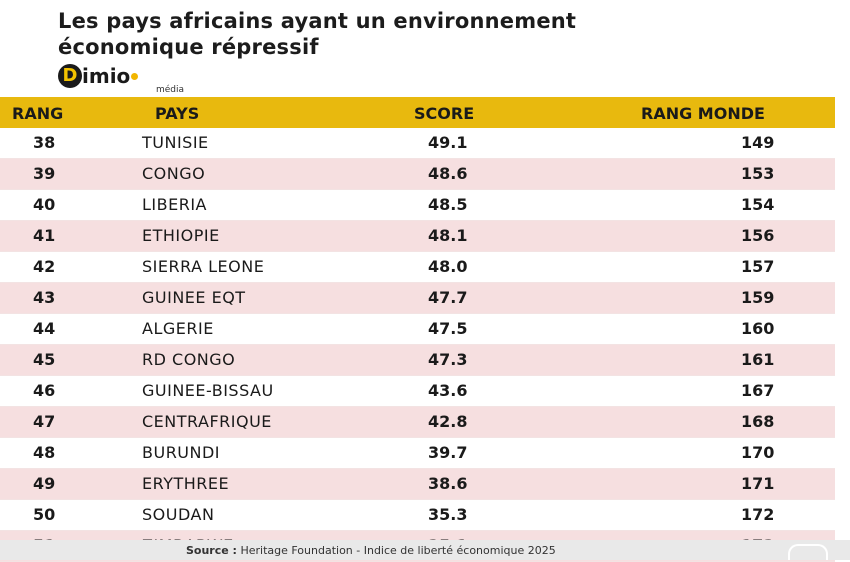  Describe the element at coordinates (44, 390) in the screenshot. I see `cell-rang: 46` at that location.